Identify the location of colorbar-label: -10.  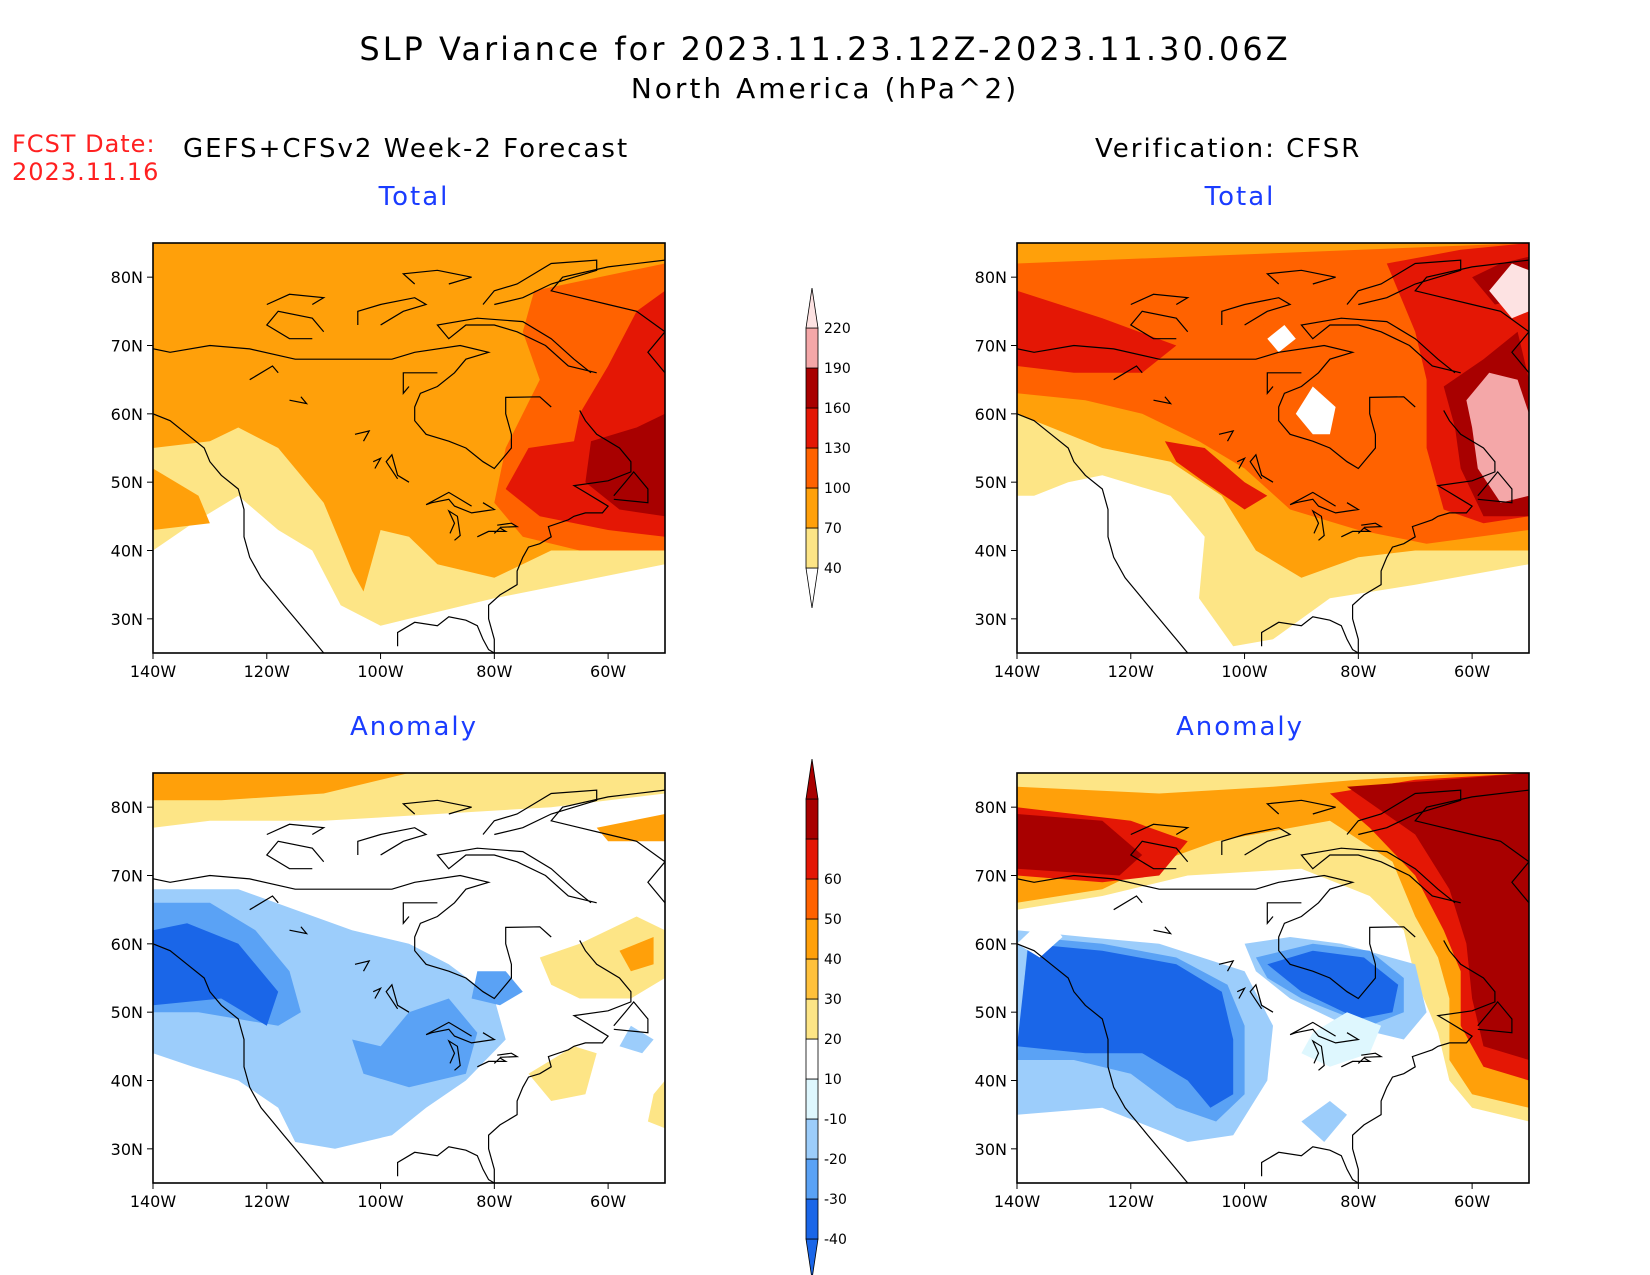
(835, 1120).